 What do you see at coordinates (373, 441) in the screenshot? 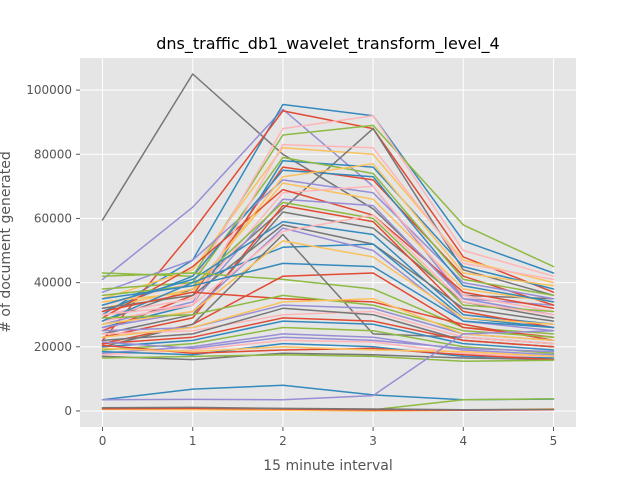
I see `x-tick-label: 3` at bounding box center [373, 441].